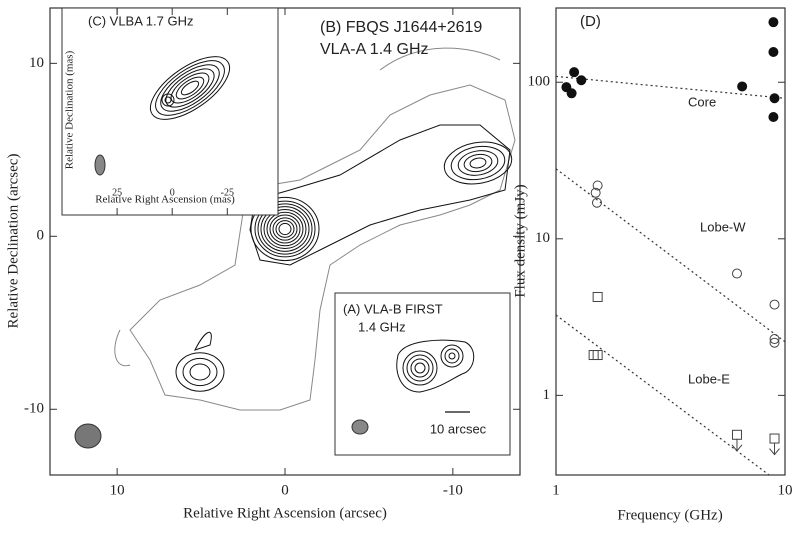  Describe the element at coordinates (453, 490) in the screenshot. I see `x-tick-label: -10` at that location.